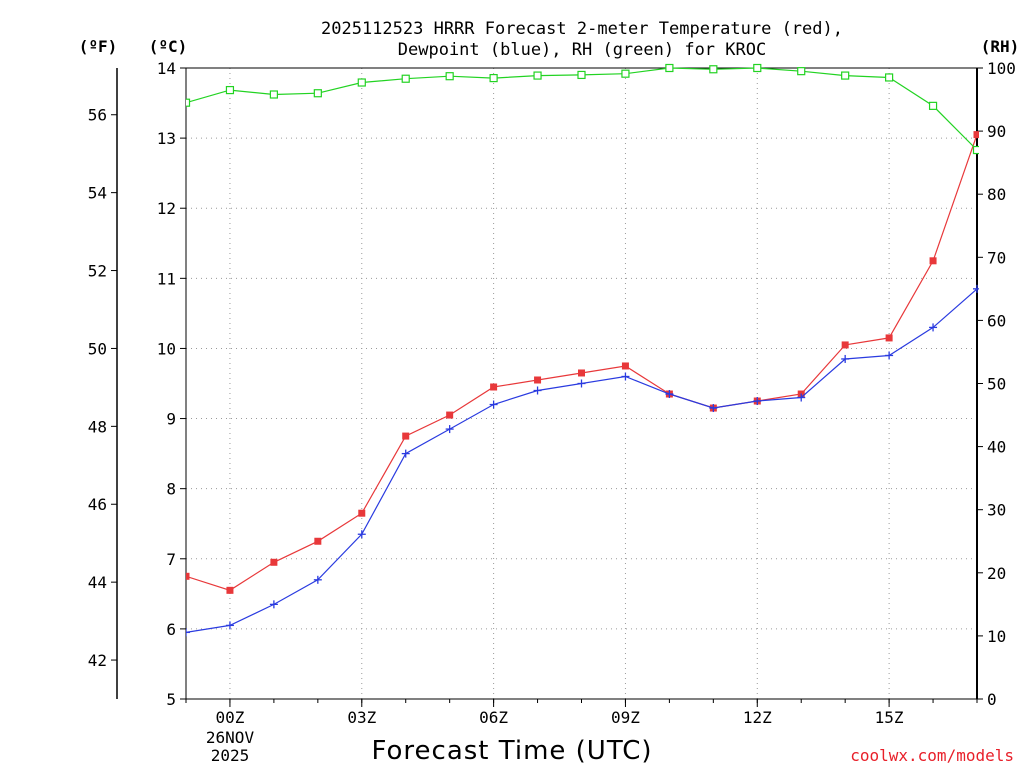 The height and width of the screenshot is (773, 1024). Describe the element at coordinates (996, 384) in the screenshot. I see `rh-tick-label: 50` at that location.